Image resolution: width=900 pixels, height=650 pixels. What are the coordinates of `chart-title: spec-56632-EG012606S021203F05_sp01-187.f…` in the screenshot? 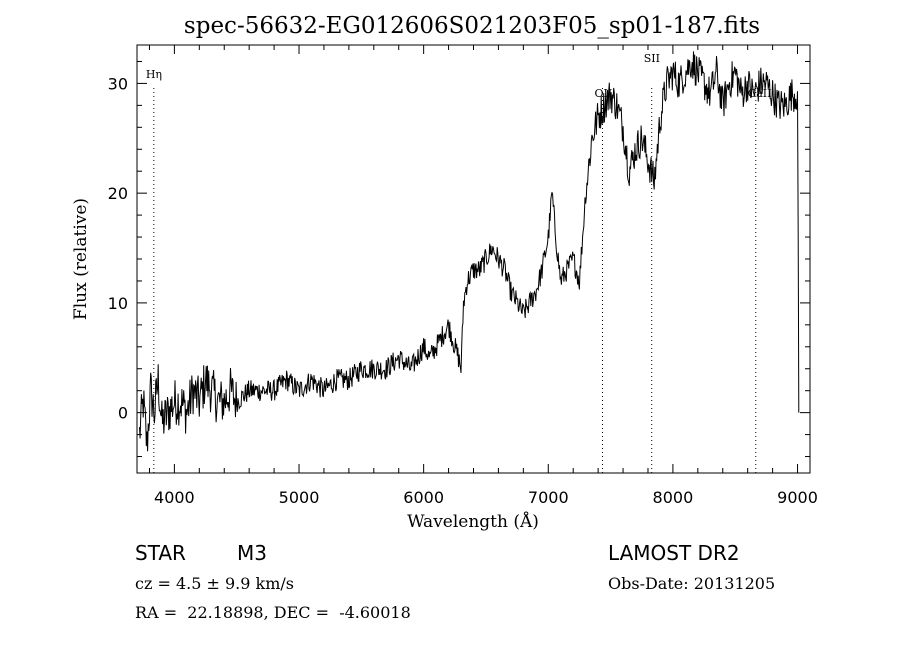 It's located at (472, 26).